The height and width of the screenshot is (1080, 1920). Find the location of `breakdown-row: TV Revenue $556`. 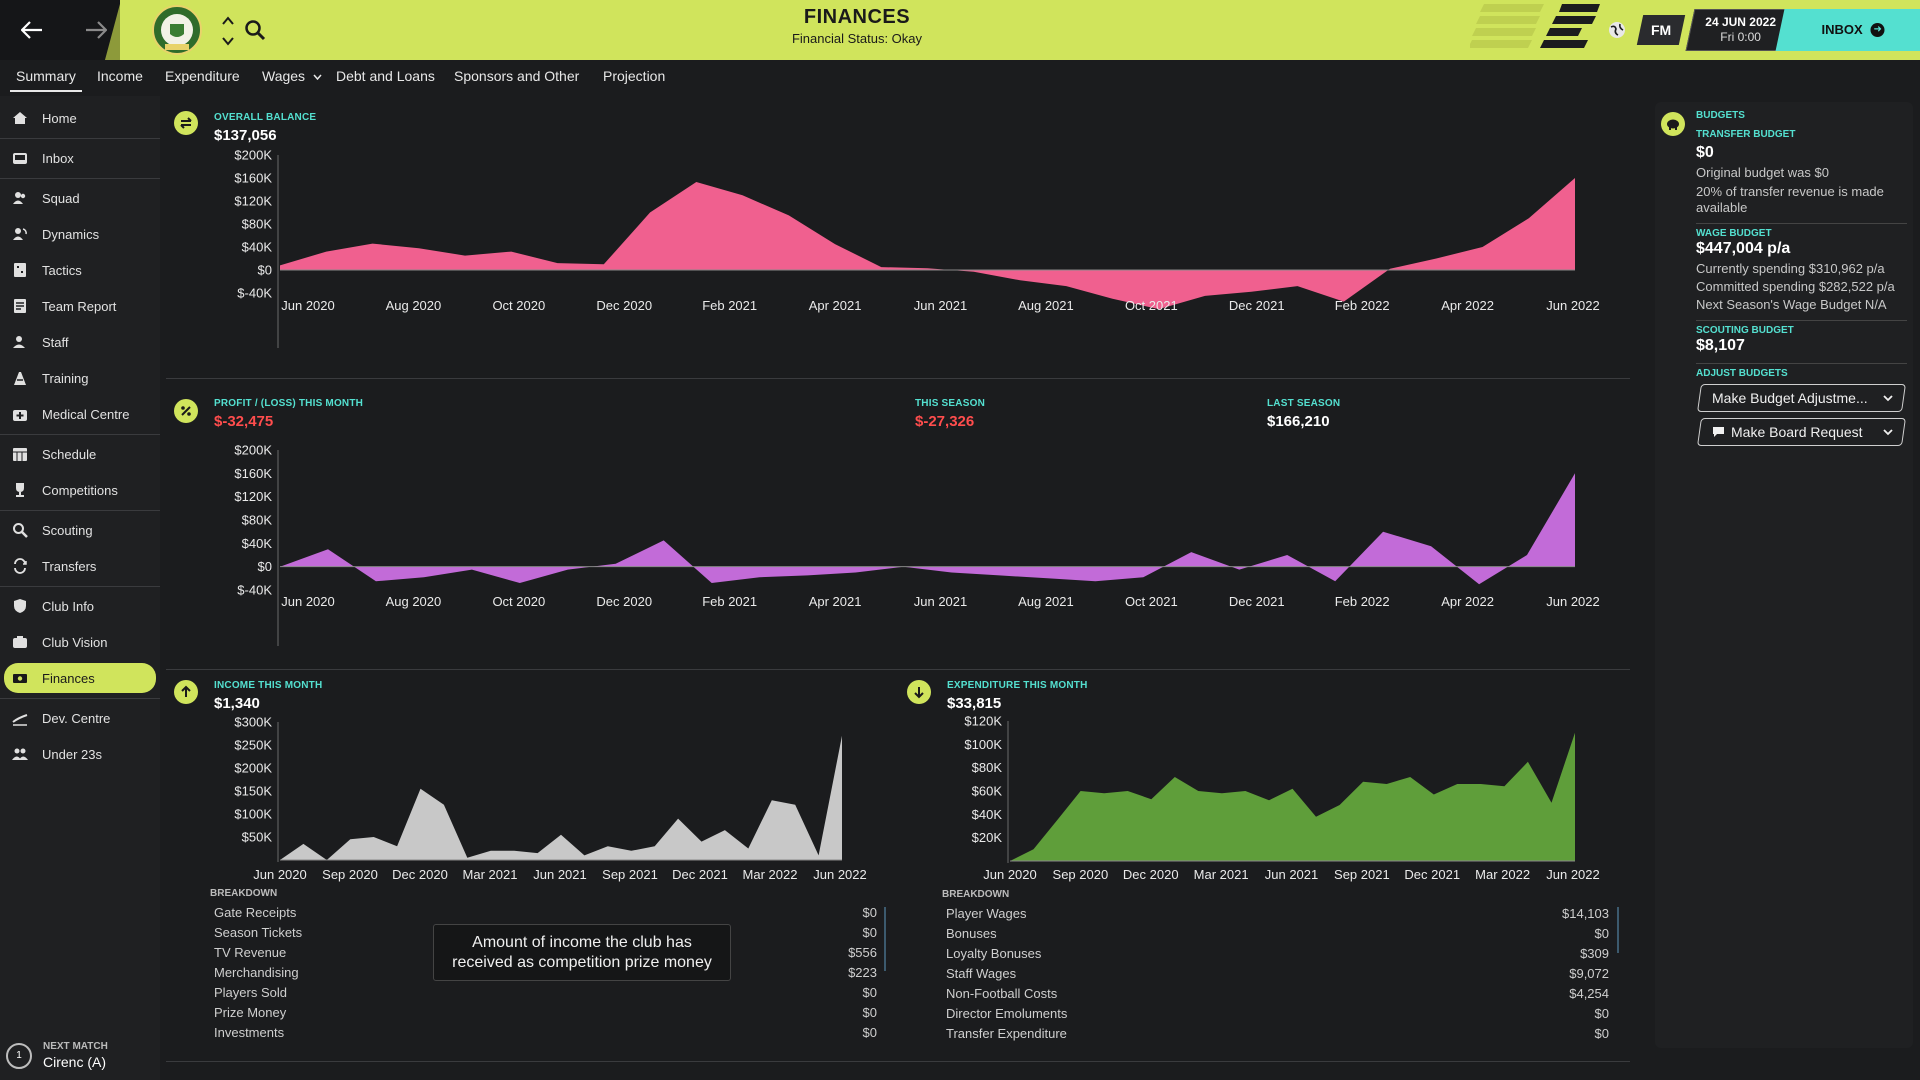

breakdown-row: TV Revenue $556 is located at coordinates (545, 954).